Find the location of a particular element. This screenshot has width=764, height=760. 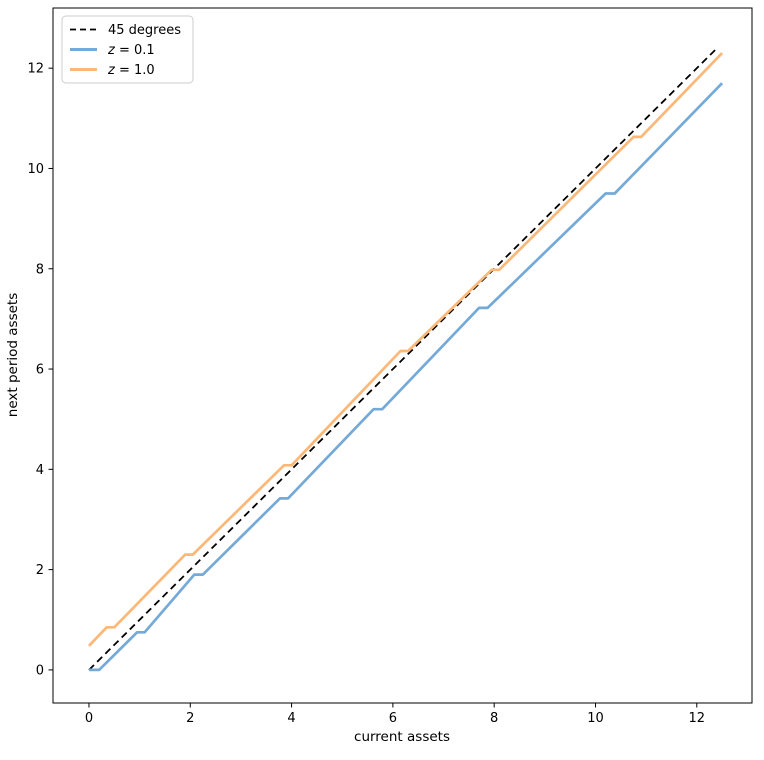

y-tick-label: 2 is located at coordinates (40, 570).